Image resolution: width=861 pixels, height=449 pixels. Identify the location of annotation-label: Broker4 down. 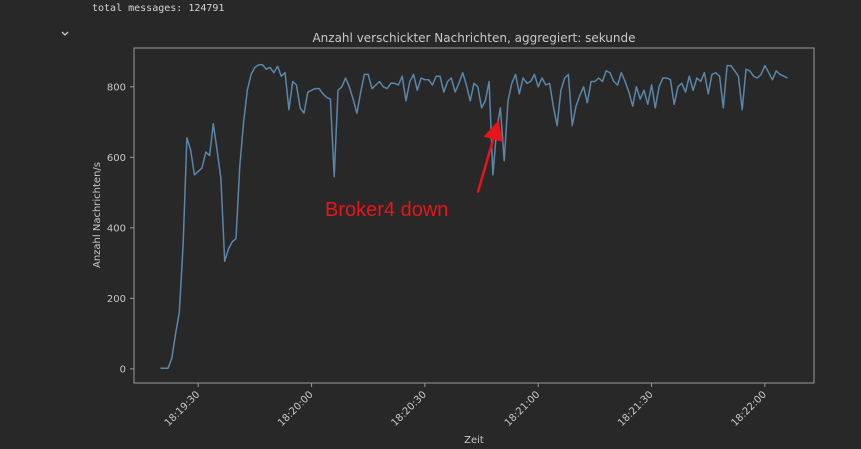
(386, 210).